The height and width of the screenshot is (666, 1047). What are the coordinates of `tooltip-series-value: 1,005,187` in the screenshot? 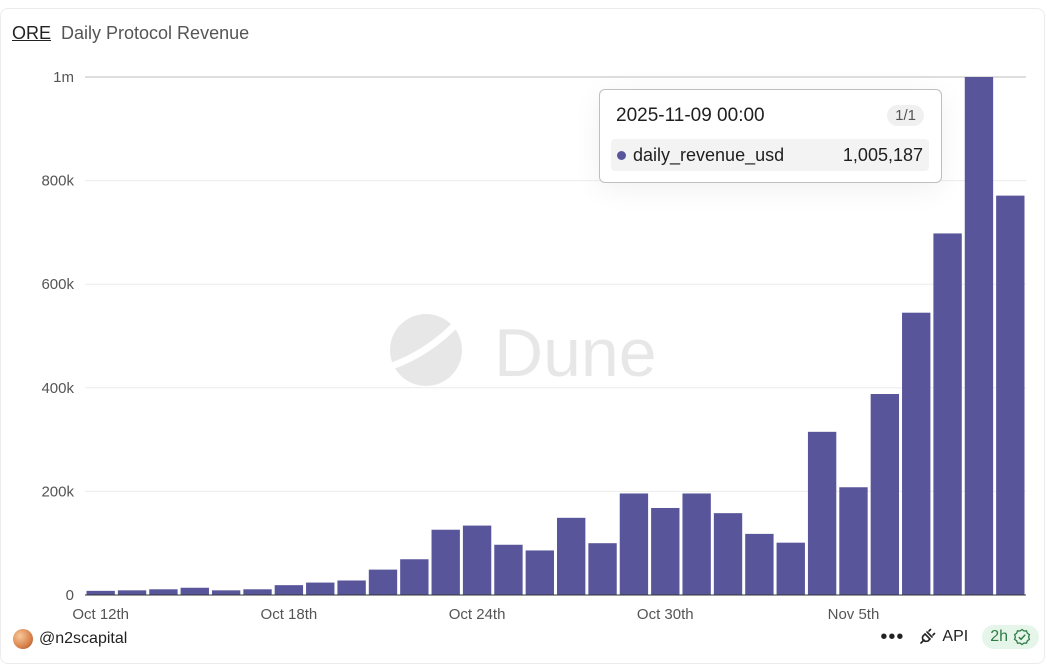 It's located at (882, 155).